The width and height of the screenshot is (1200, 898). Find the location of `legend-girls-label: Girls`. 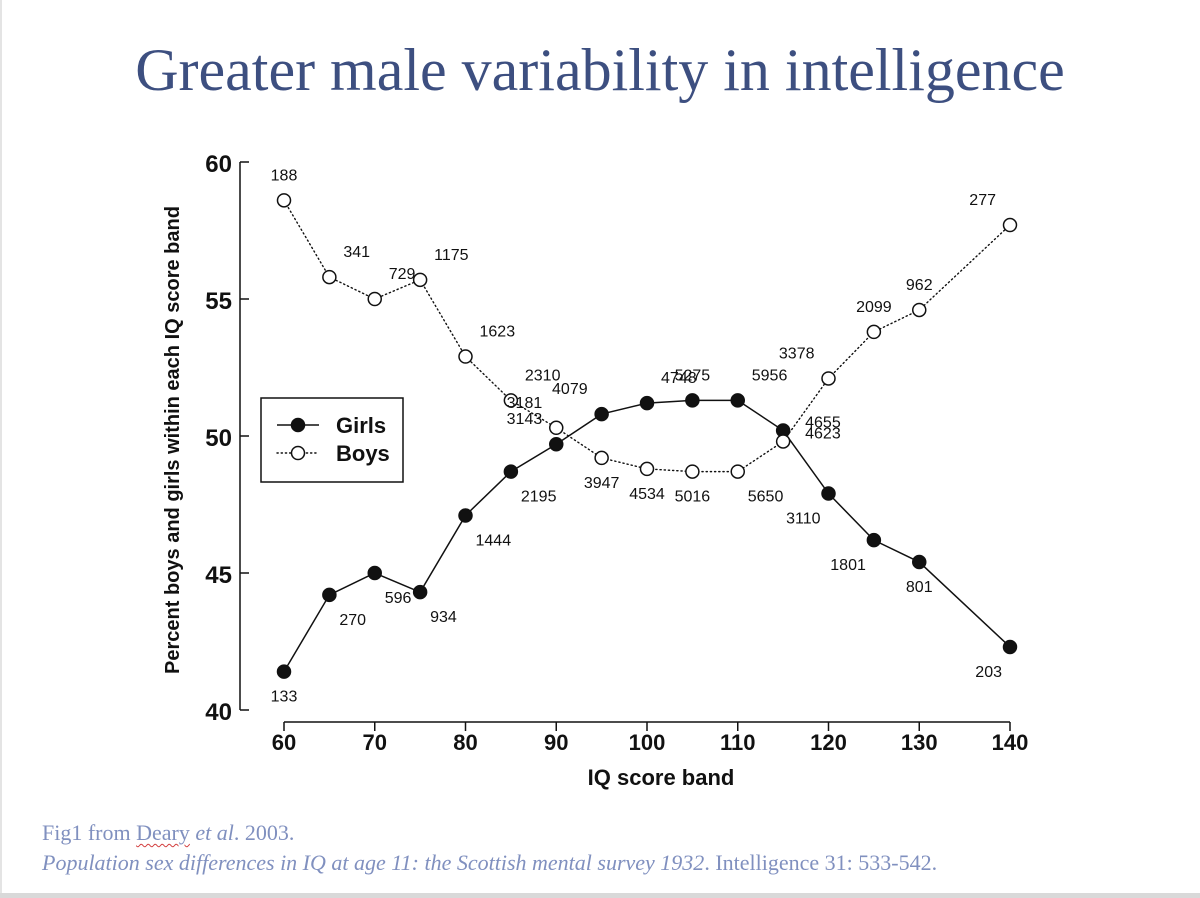

legend-girls-label: Girls is located at coordinates (361, 425).